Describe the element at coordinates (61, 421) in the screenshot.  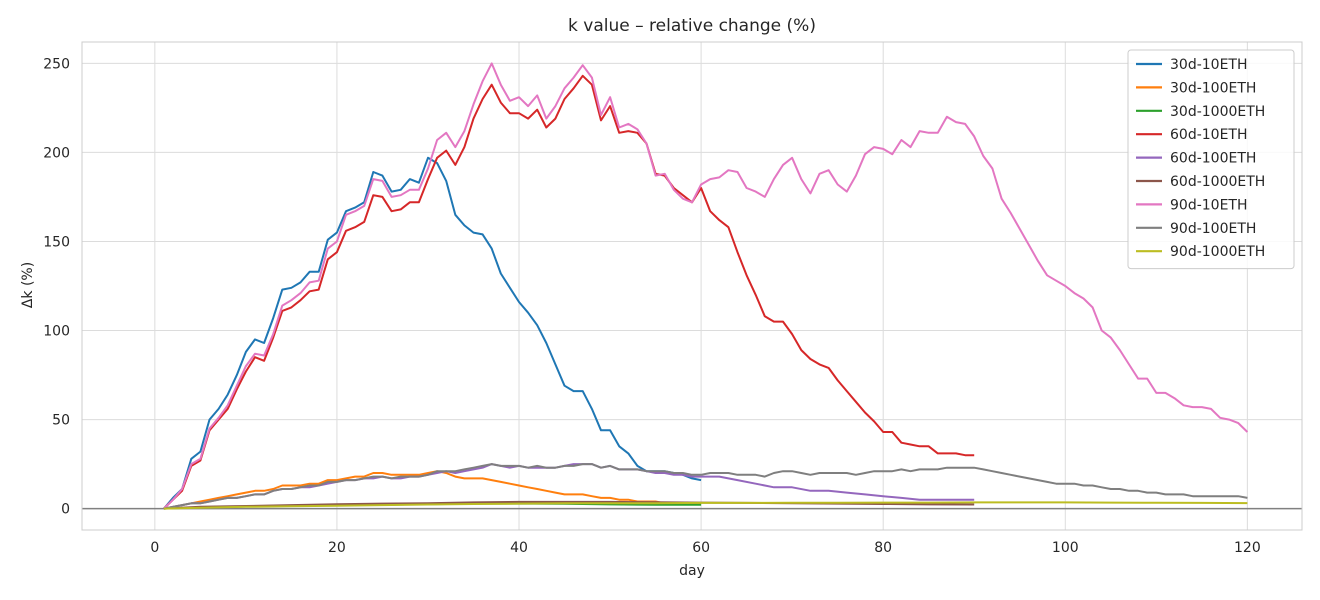
I see `y-tick-label: 50` at that location.